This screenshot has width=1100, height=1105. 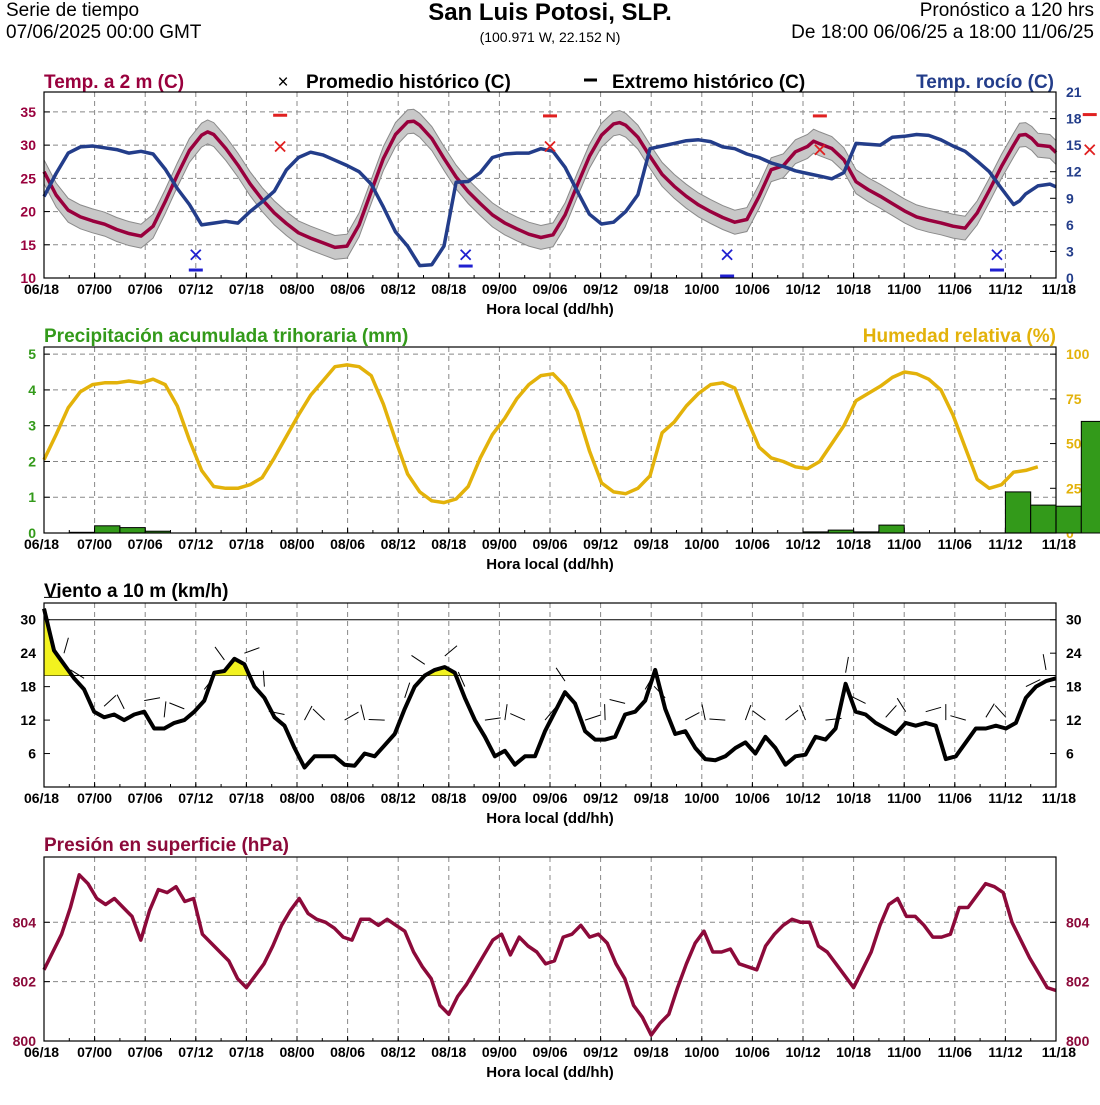 What do you see at coordinates (1074, 488) in the screenshot?
I see `y-tick-label-right: 25` at bounding box center [1074, 488].